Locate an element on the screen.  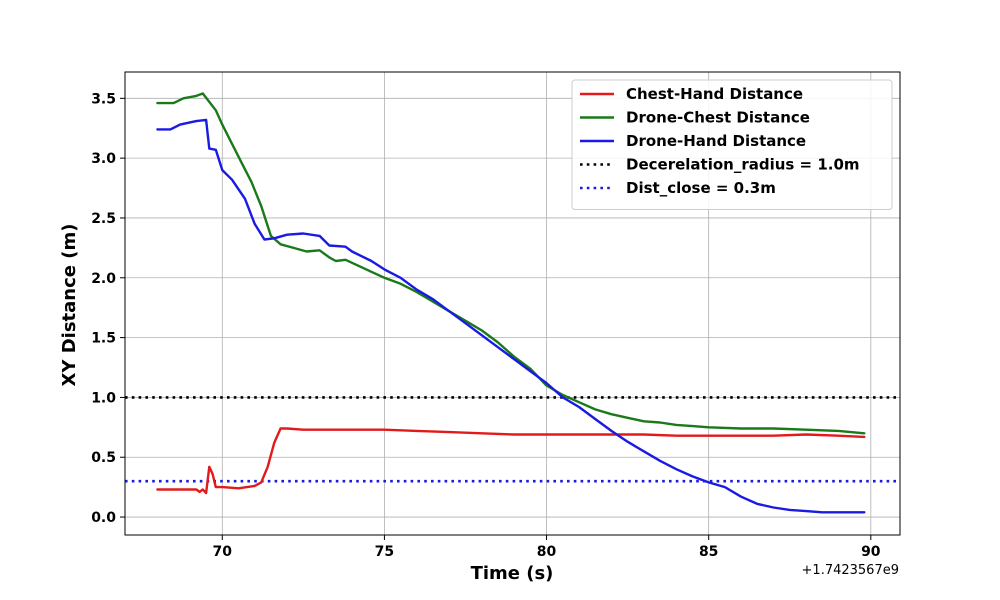
x-tick-label: 70 is located at coordinates (223, 552).